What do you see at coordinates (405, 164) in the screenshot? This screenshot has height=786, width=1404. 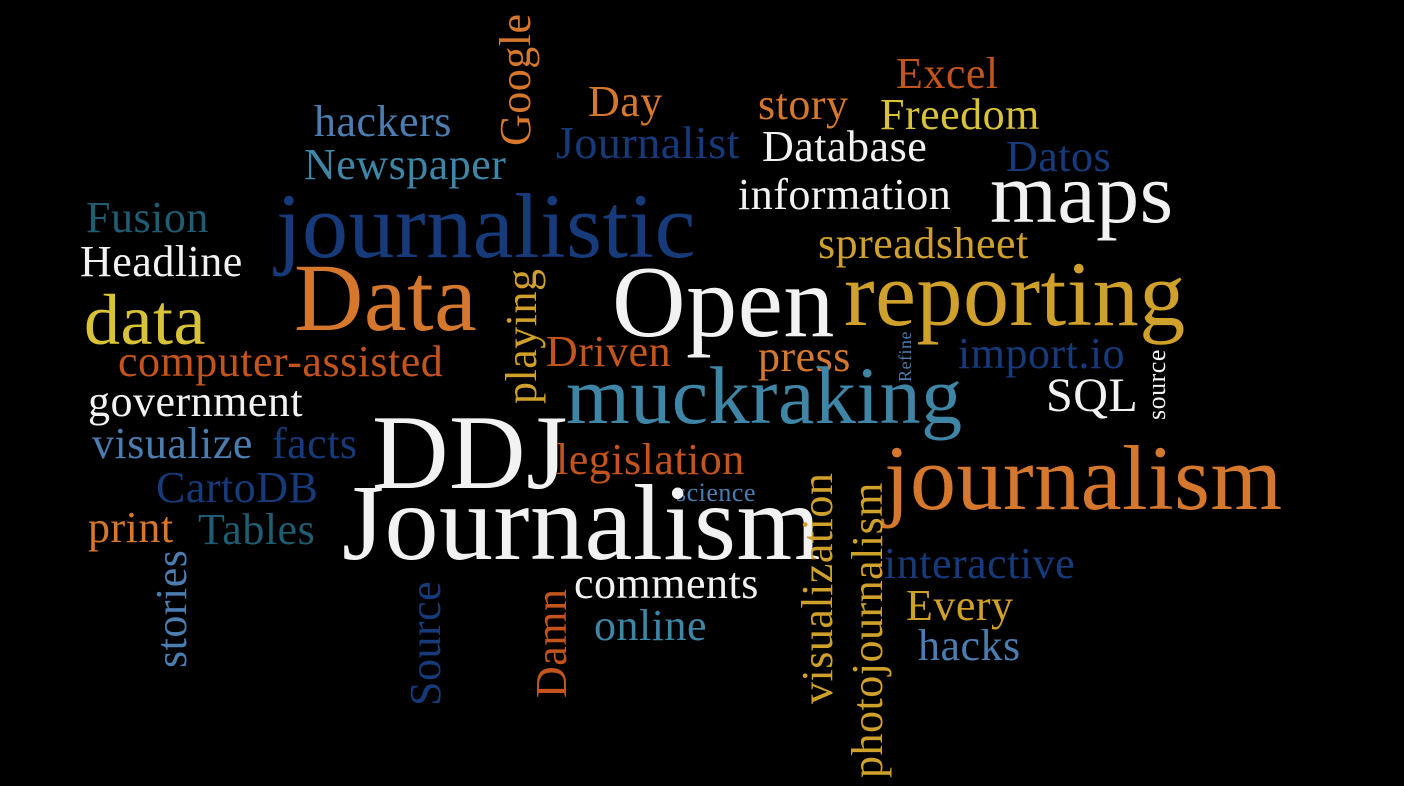 I see `word-newspaper: Newspaper` at bounding box center [405, 164].